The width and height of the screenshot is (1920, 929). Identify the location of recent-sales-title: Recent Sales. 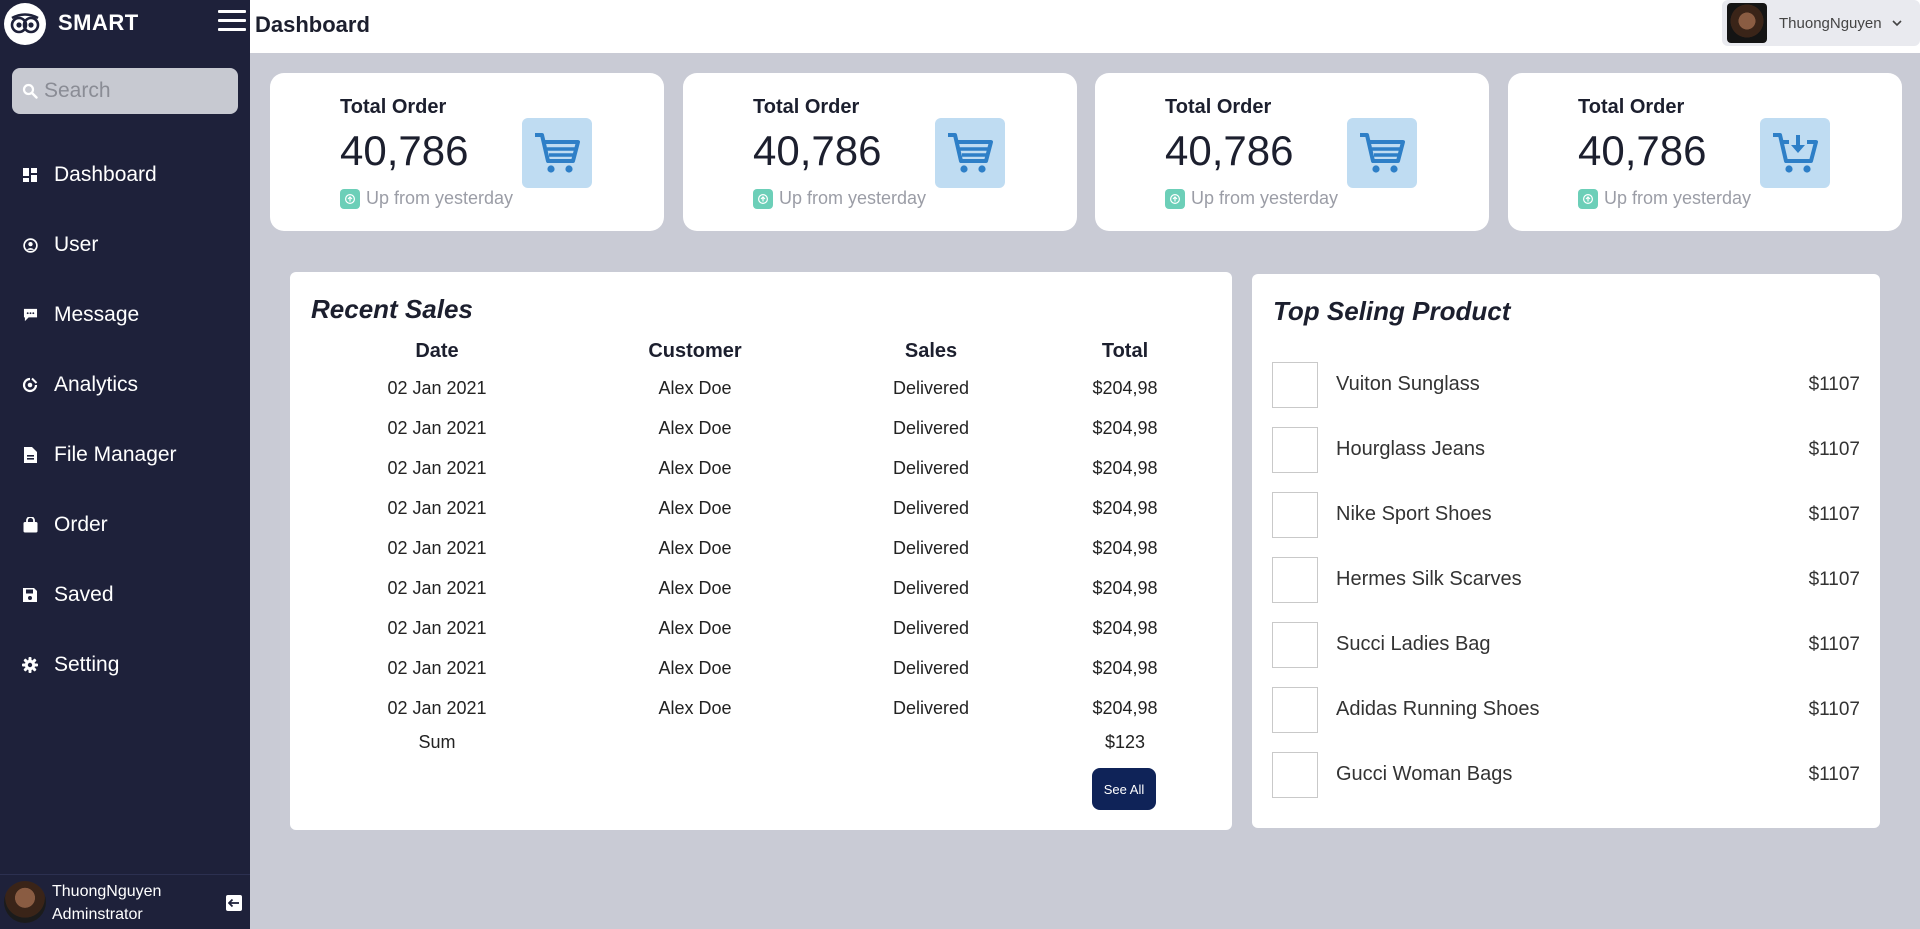
(392, 309).